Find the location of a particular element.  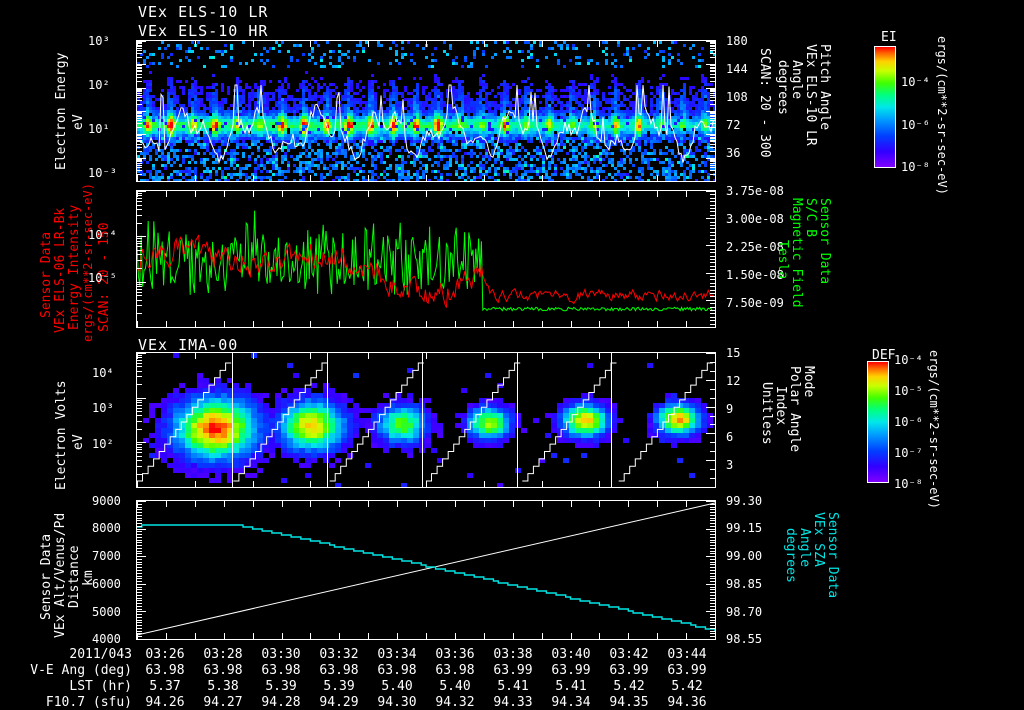

panel2-rtick-0: 3.75e-08 is located at coordinates (755, 191).